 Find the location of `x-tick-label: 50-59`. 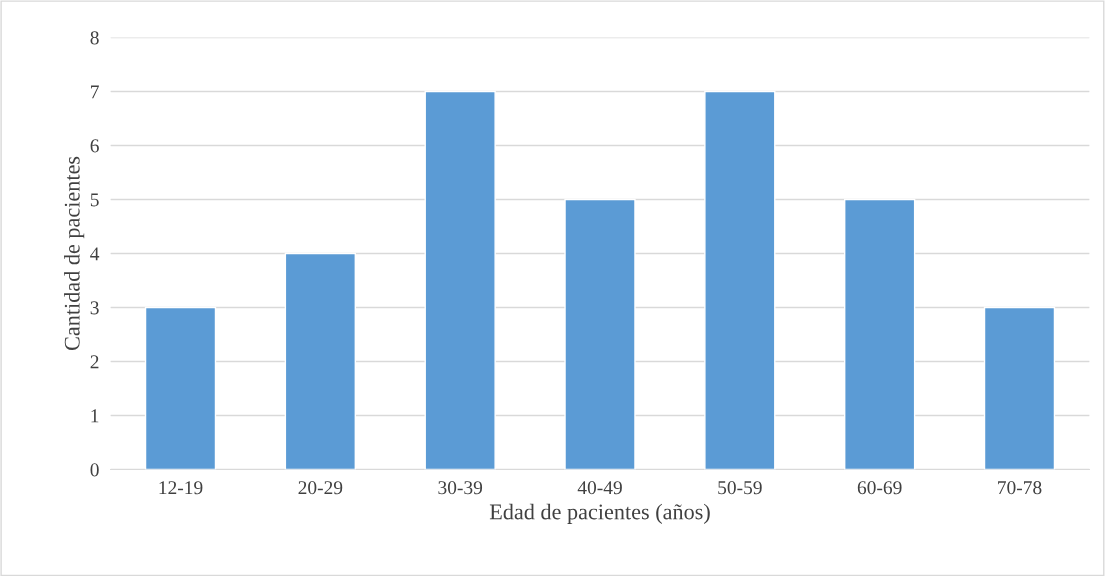

x-tick-label: 50-59 is located at coordinates (740, 488).